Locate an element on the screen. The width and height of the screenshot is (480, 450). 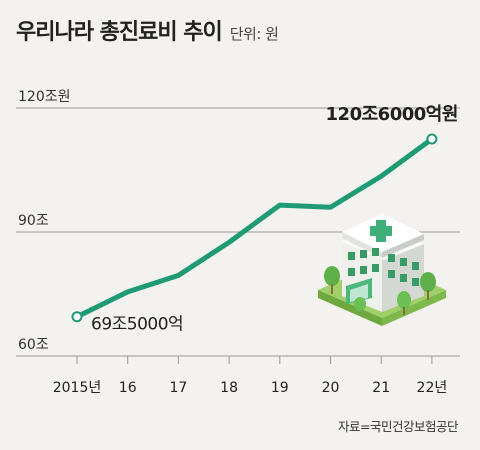
chart-title: 우리나라 총진료비 추이 is located at coordinates (119, 32).